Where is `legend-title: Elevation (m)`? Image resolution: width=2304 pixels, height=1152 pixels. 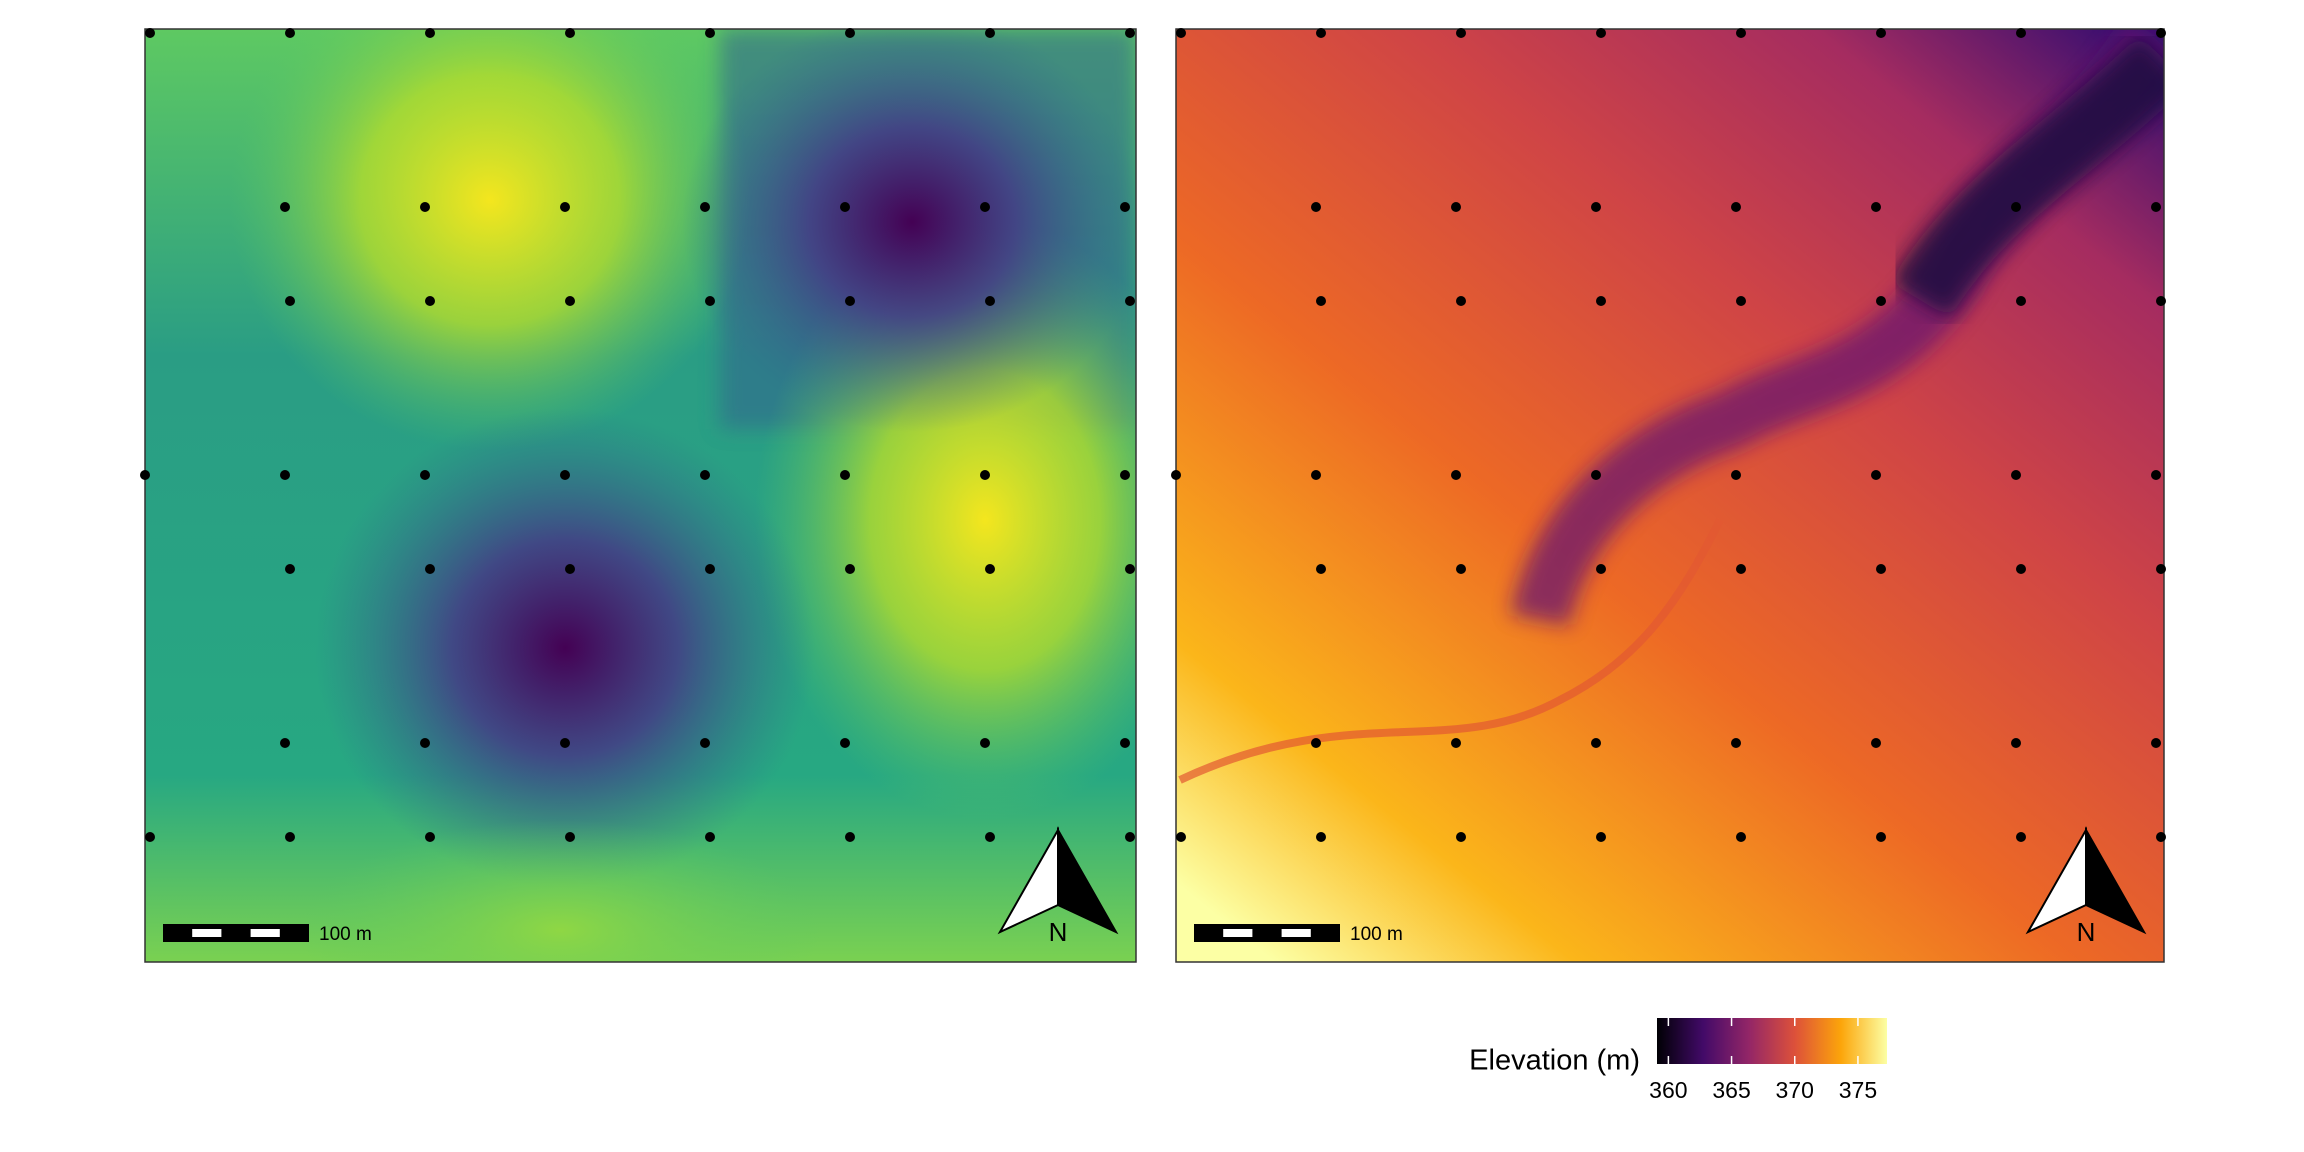
legend-title: Elevation (m) is located at coordinates (1554, 1061).